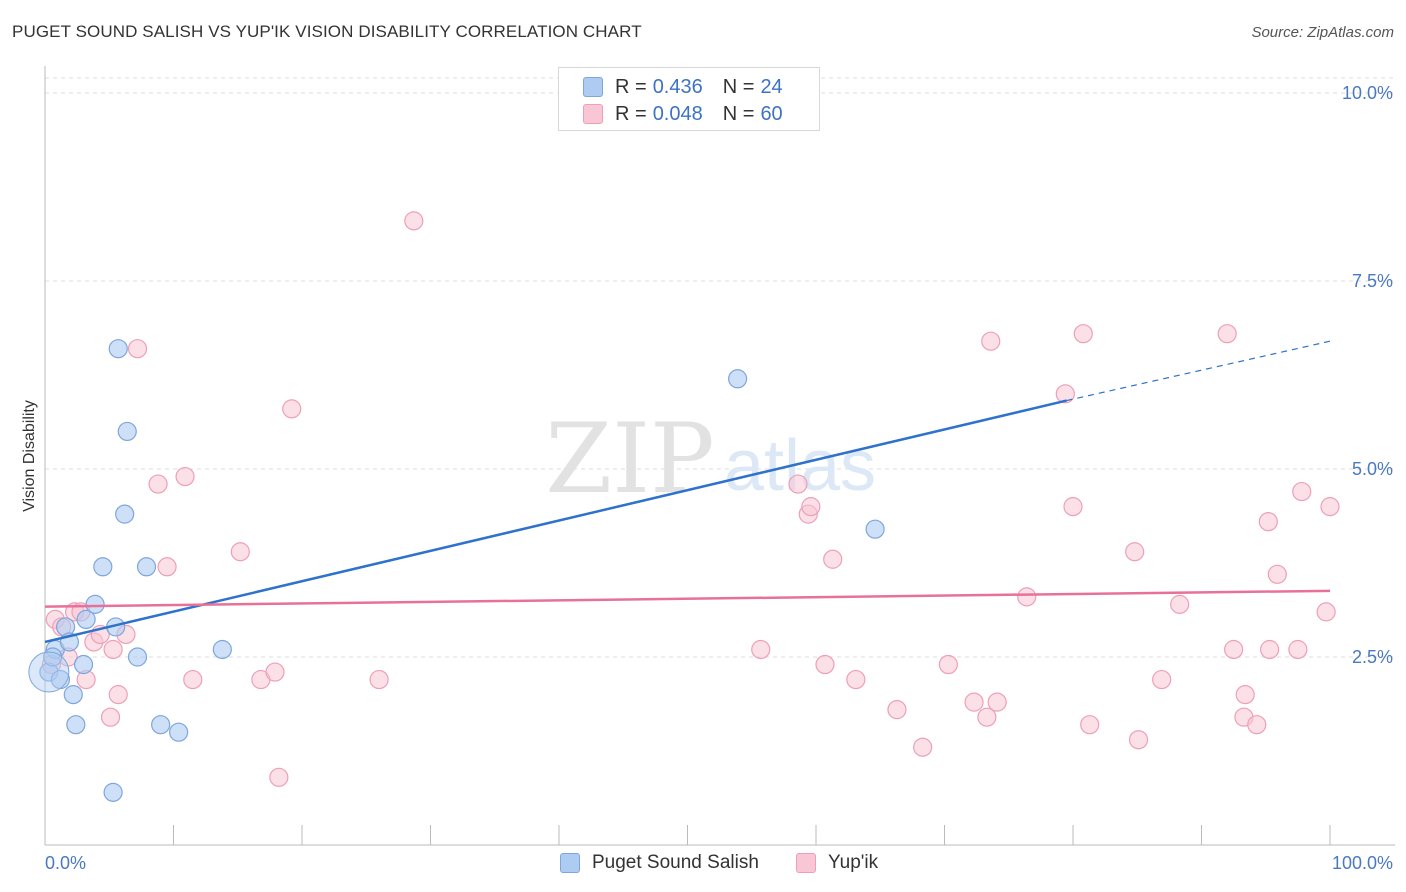  I want to click on watermark: ZIP atlas, so click(710, 459).